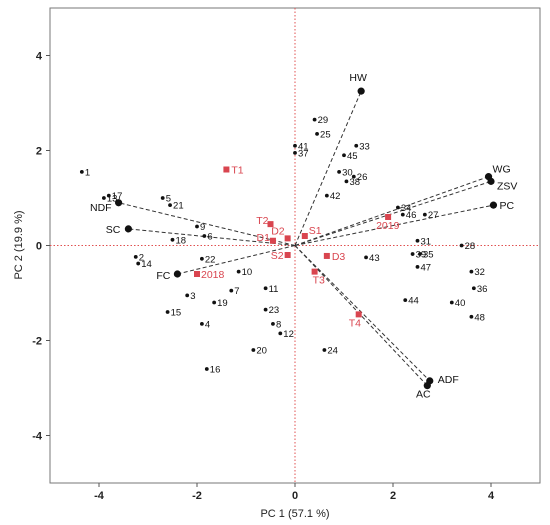 The width and height of the screenshot is (550, 525). I want to click on loading-marker-sc, so click(128, 229).